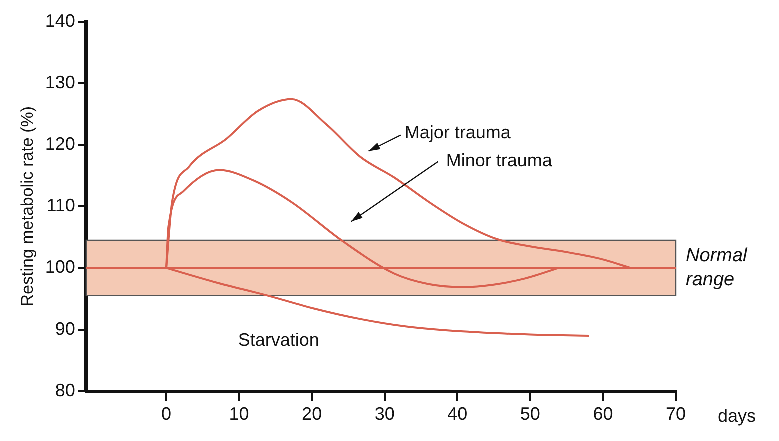 Image resolution: width=779 pixels, height=441 pixels. Describe the element at coordinates (603, 414) in the screenshot. I see `x-tick-label: 60` at that location.